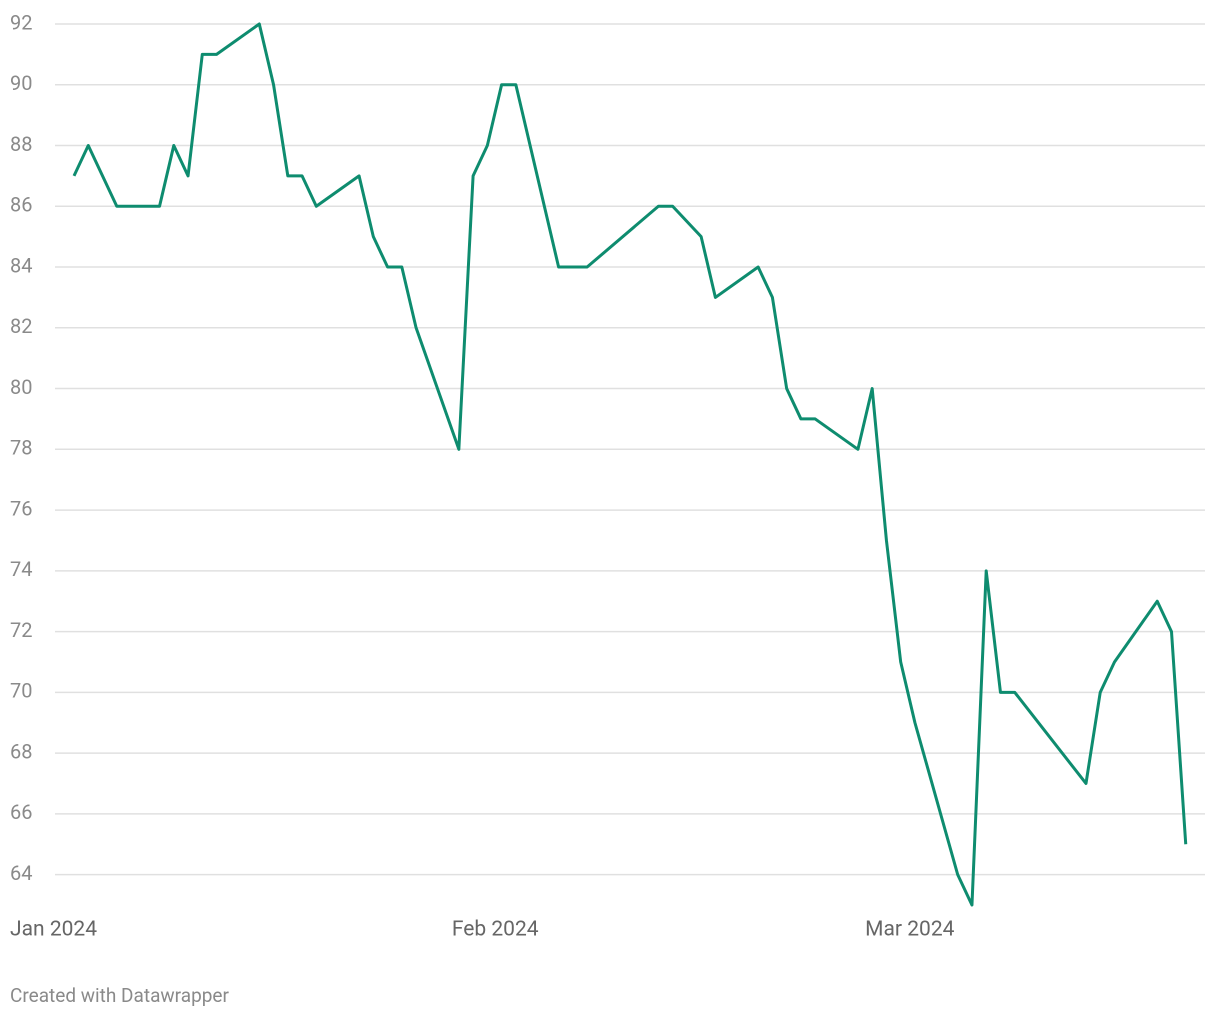 This screenshot has width=1220, height=1025. What do you see at coordinates (21, 873) in the screenshot?
I see `y-tick-label: 64` at bounding box center [21, 873].